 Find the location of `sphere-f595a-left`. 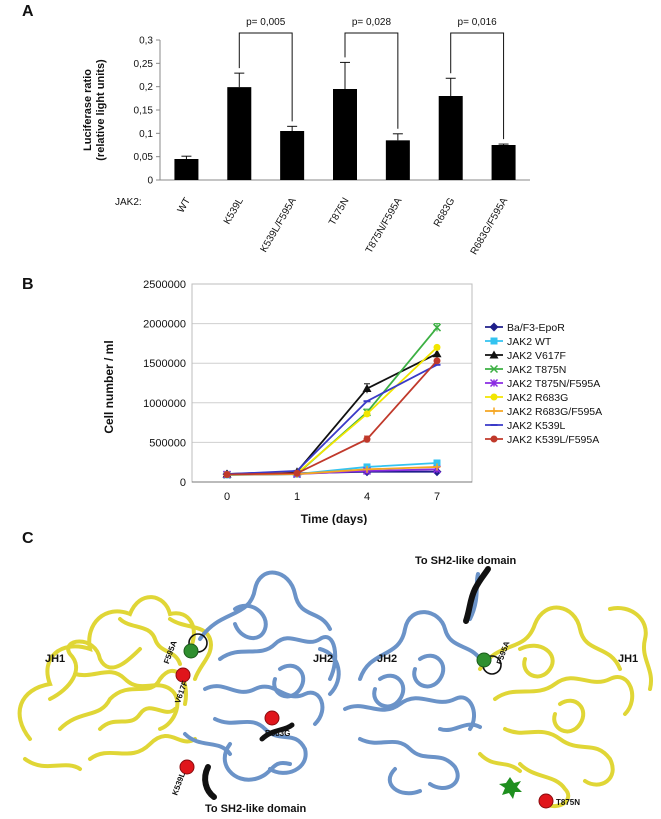

sphere-f595a-left is located at coordinates (191, 651).